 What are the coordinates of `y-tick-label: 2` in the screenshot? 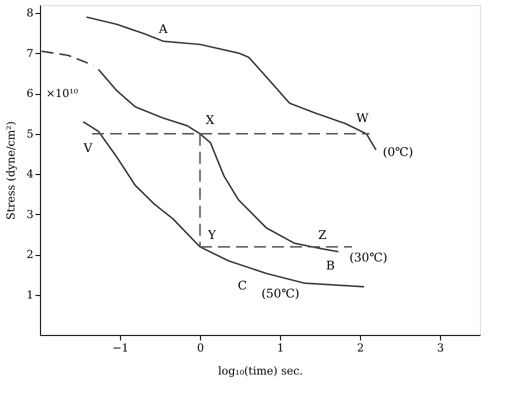 It's located at (30, 255).